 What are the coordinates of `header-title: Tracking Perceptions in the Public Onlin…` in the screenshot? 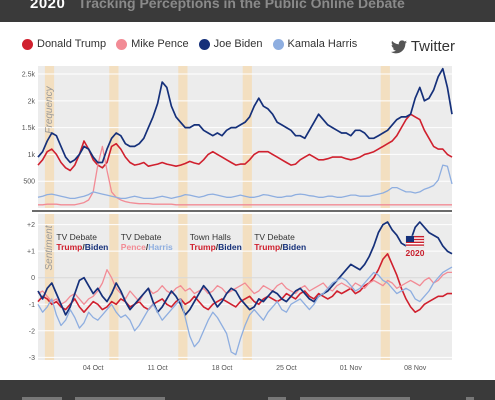 It's located at (241, 5).